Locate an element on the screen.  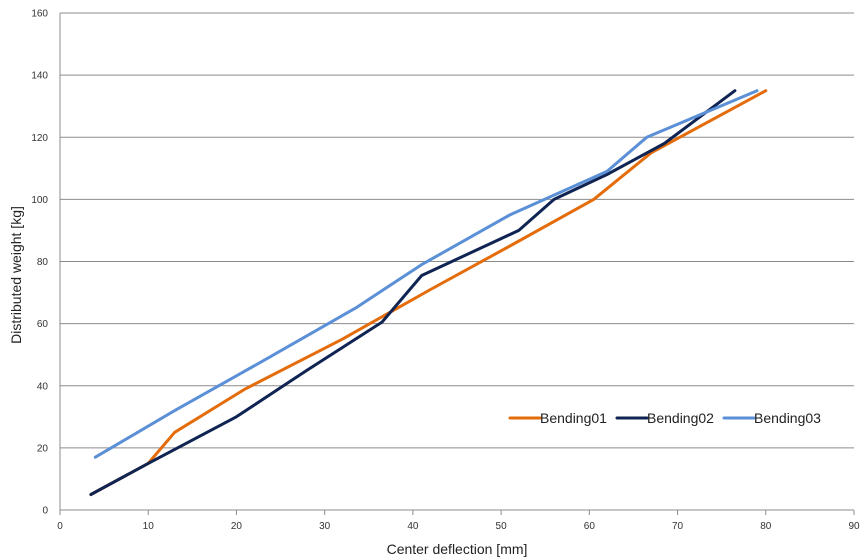
x-tick-label: 60 is located at coordinates (590, 526).